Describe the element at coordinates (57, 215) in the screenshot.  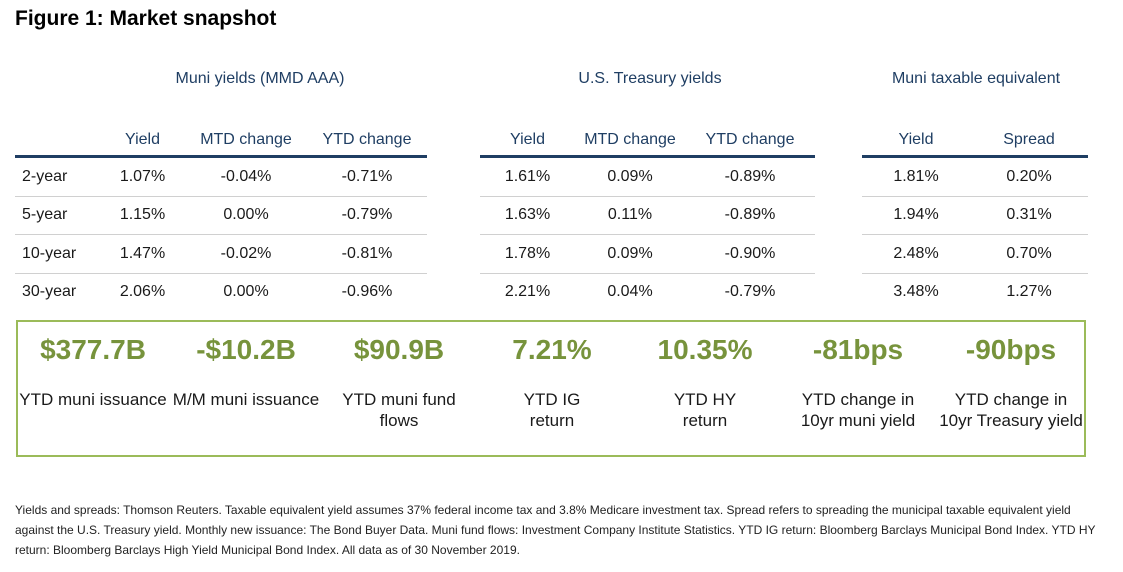
I see `row-label: 5-year` at that location.